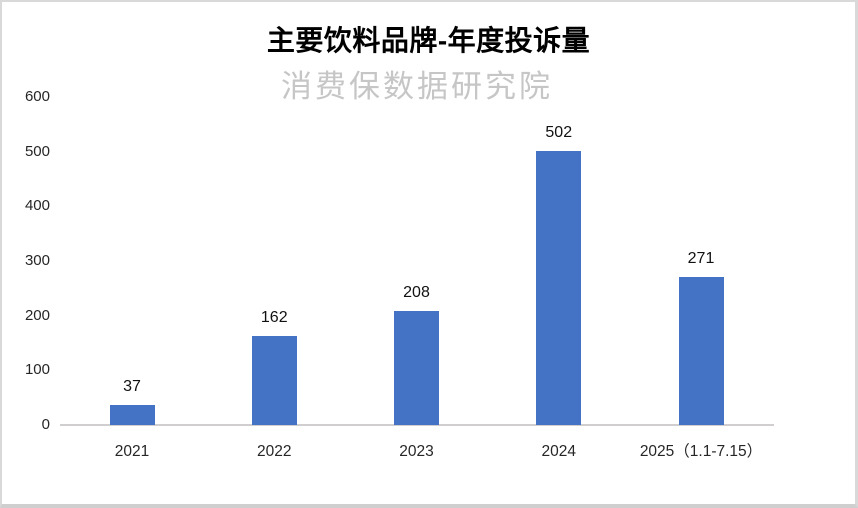 This screenshot has width=858, height=508. What do you see at coordinates (416, 451) in the screenshot?
I see `x-axis-label-2023: 2023` at bounding box center [416, 451].